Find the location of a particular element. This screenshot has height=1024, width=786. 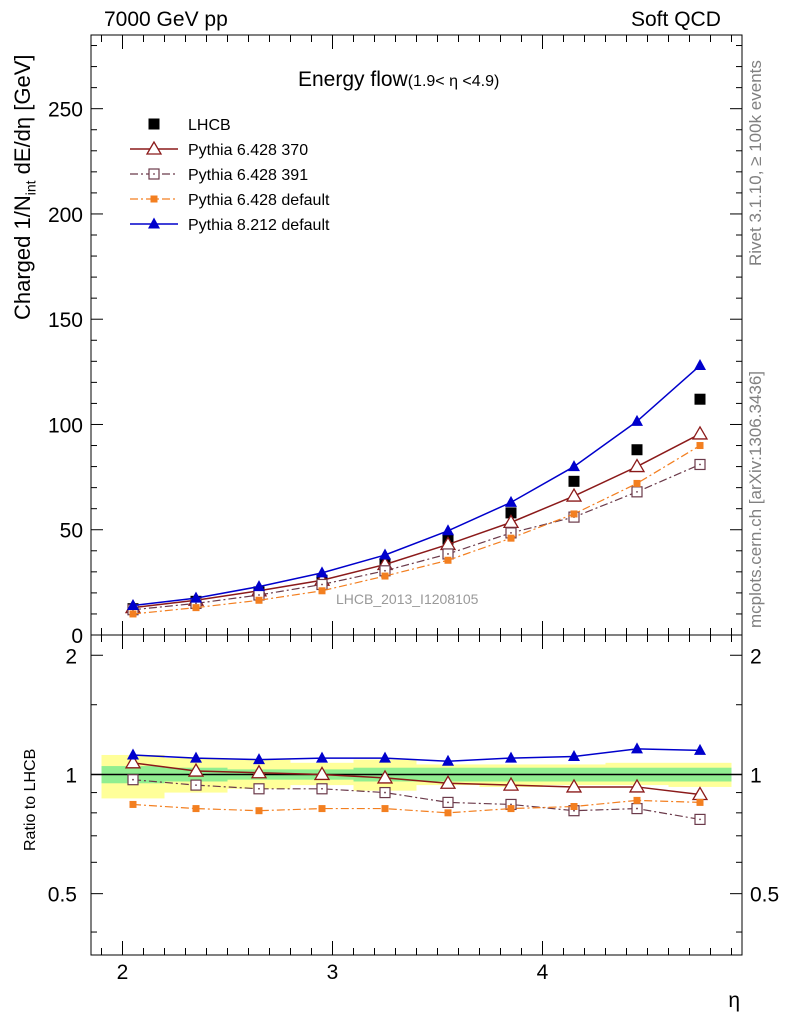

legend-label-p6_default: Pythia 6.428 default is located at coordinates (259, 200).